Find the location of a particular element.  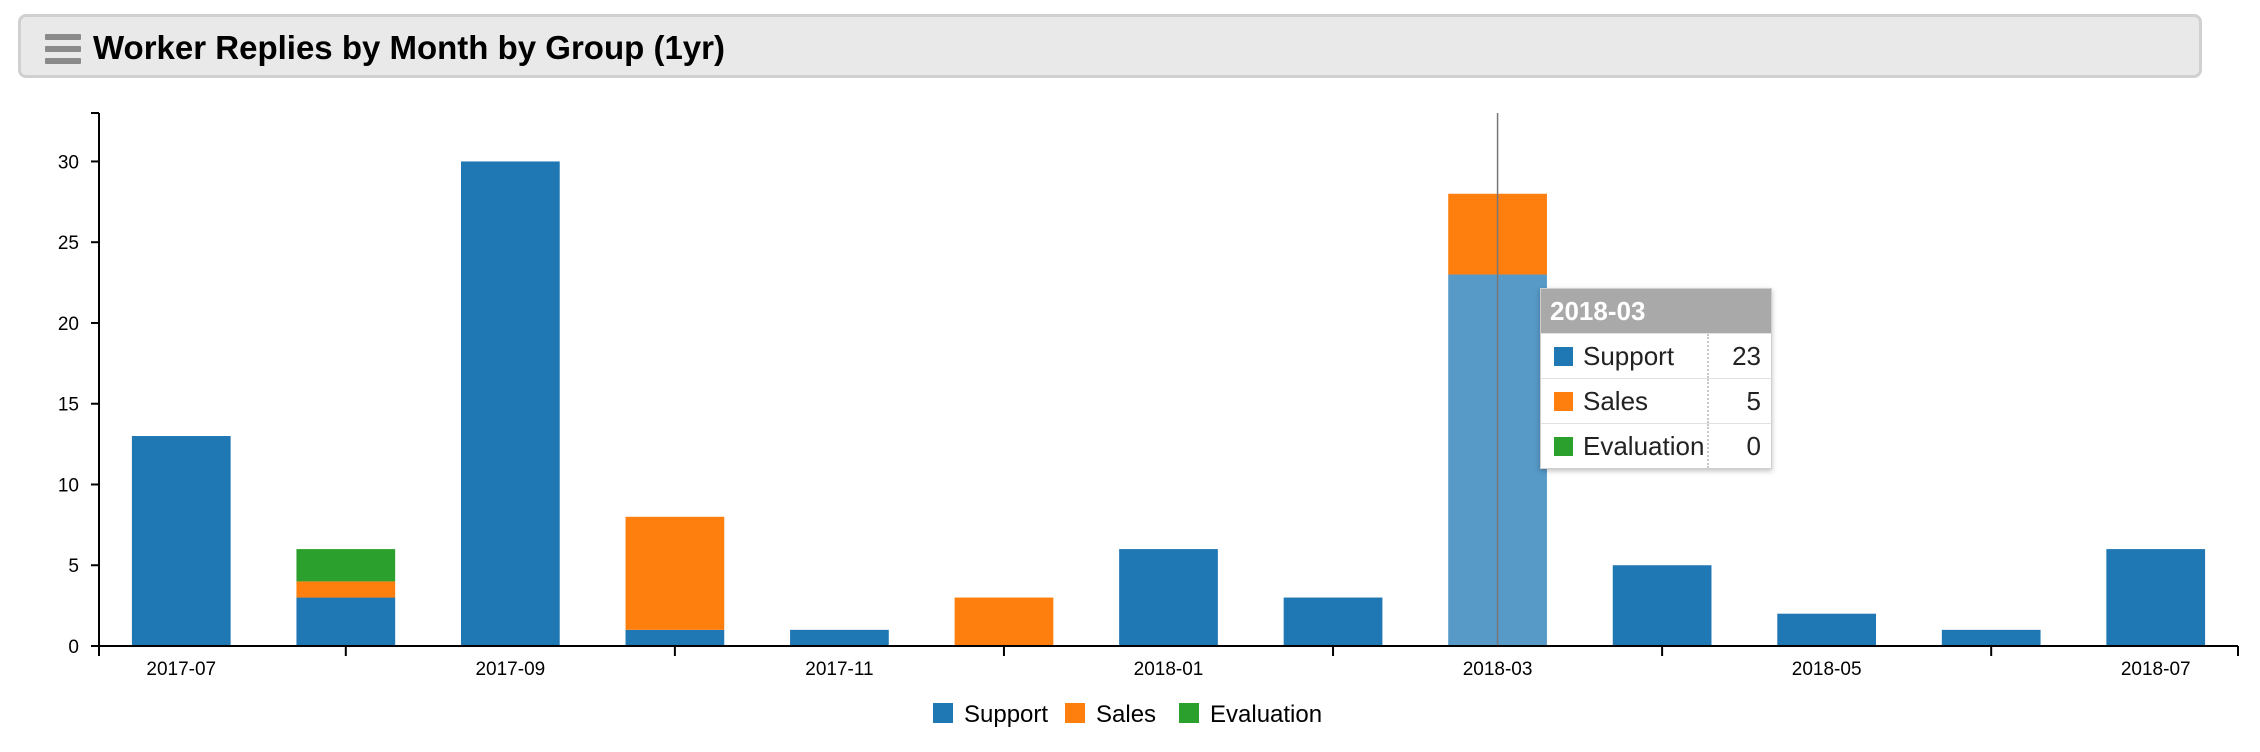

hamburger-menu-icon is located at coordinates (63, 49).